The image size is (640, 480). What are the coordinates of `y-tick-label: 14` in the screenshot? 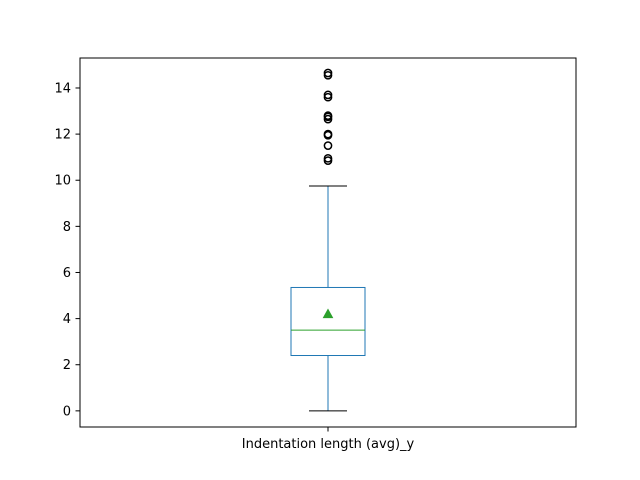 It's located at (62, 88).